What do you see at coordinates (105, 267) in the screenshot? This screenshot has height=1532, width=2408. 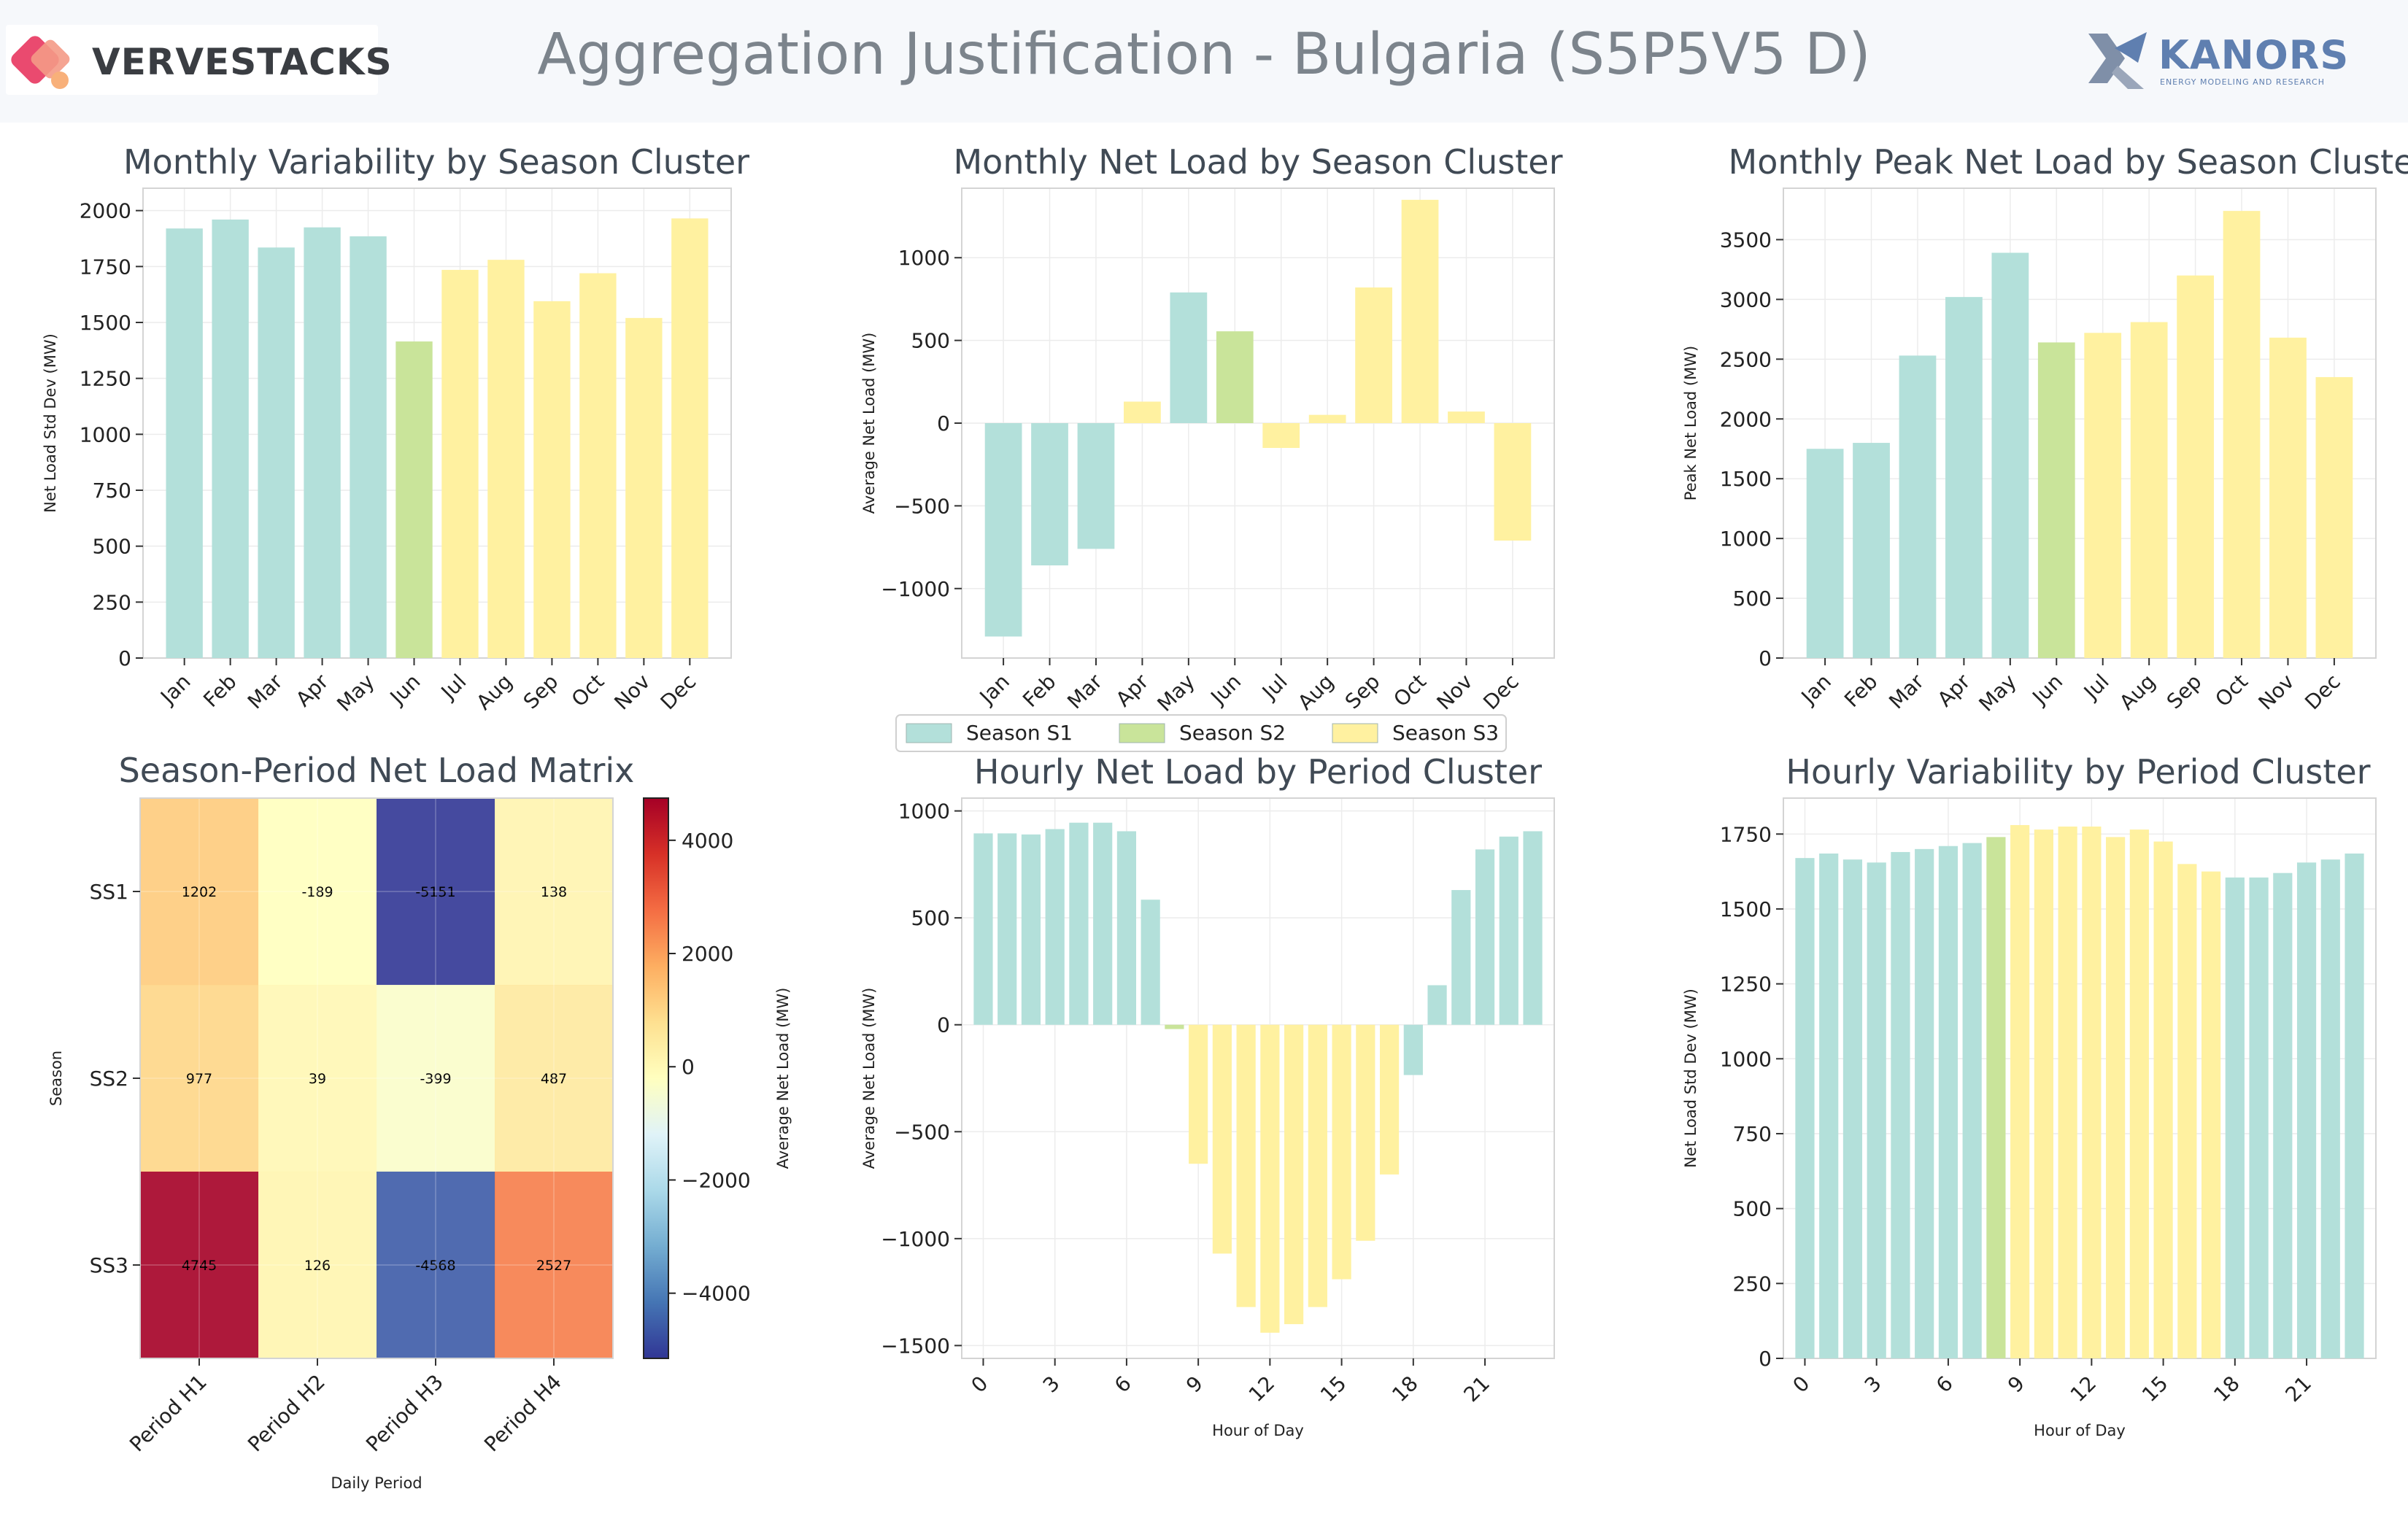 I see `y-tick-label: 1750` at bounding box center [105, 267].